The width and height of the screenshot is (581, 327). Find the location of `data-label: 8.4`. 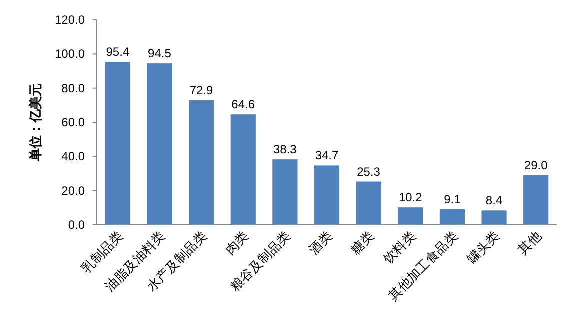

data-label: 8.4 is located at coordinates (494, 201).